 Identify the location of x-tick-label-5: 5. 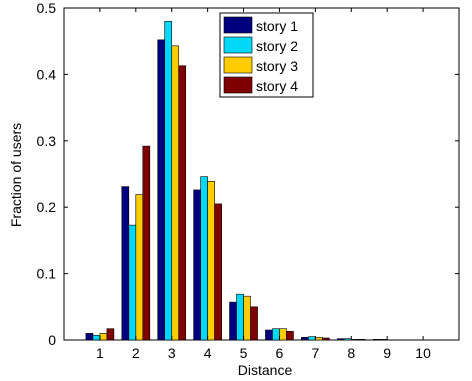
(244, 353).